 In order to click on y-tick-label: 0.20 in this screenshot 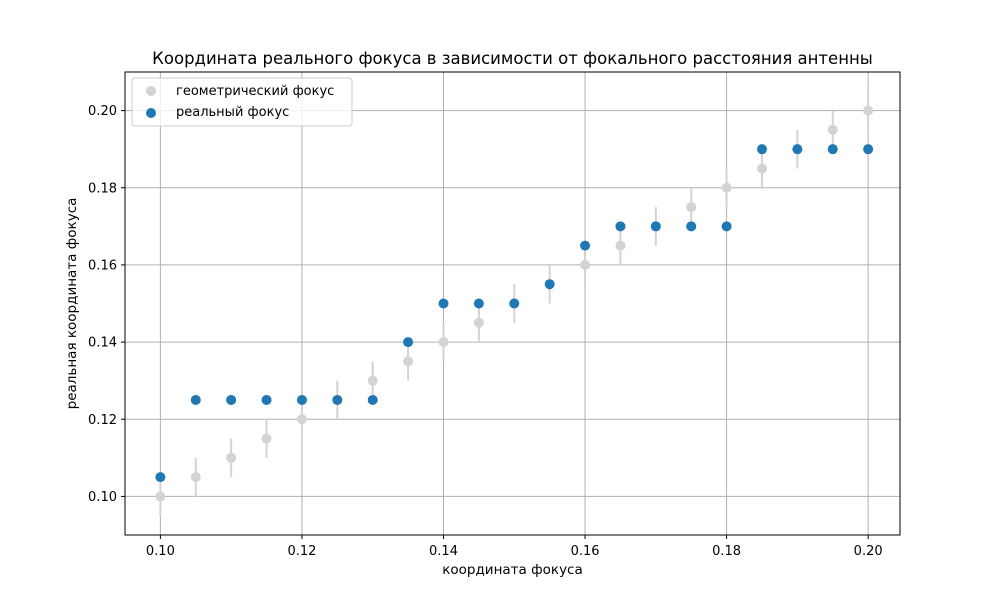, I will do `click(102, 111)`.